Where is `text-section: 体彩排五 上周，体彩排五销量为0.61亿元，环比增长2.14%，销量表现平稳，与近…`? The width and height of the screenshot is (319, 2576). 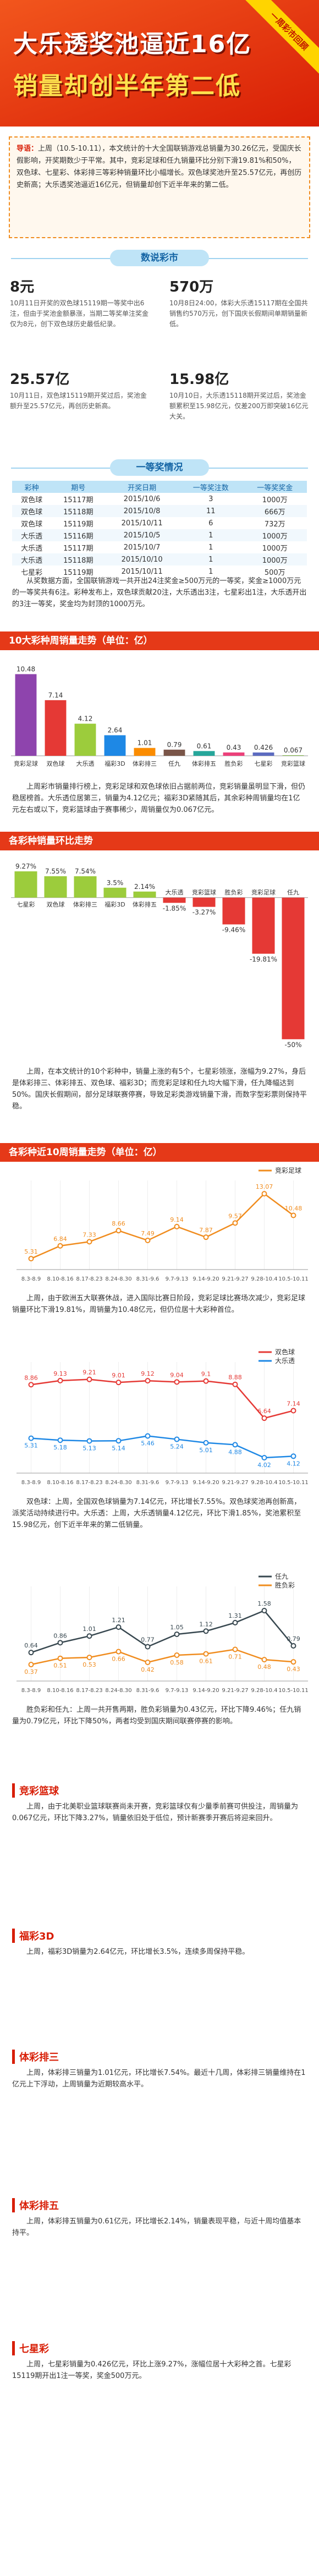
text-section: 体彩排五 上周，体彩排五销量为0.61亿元，环比增长2.14%，销量表现平稳，与近… is located at coordinates (159, 2258).